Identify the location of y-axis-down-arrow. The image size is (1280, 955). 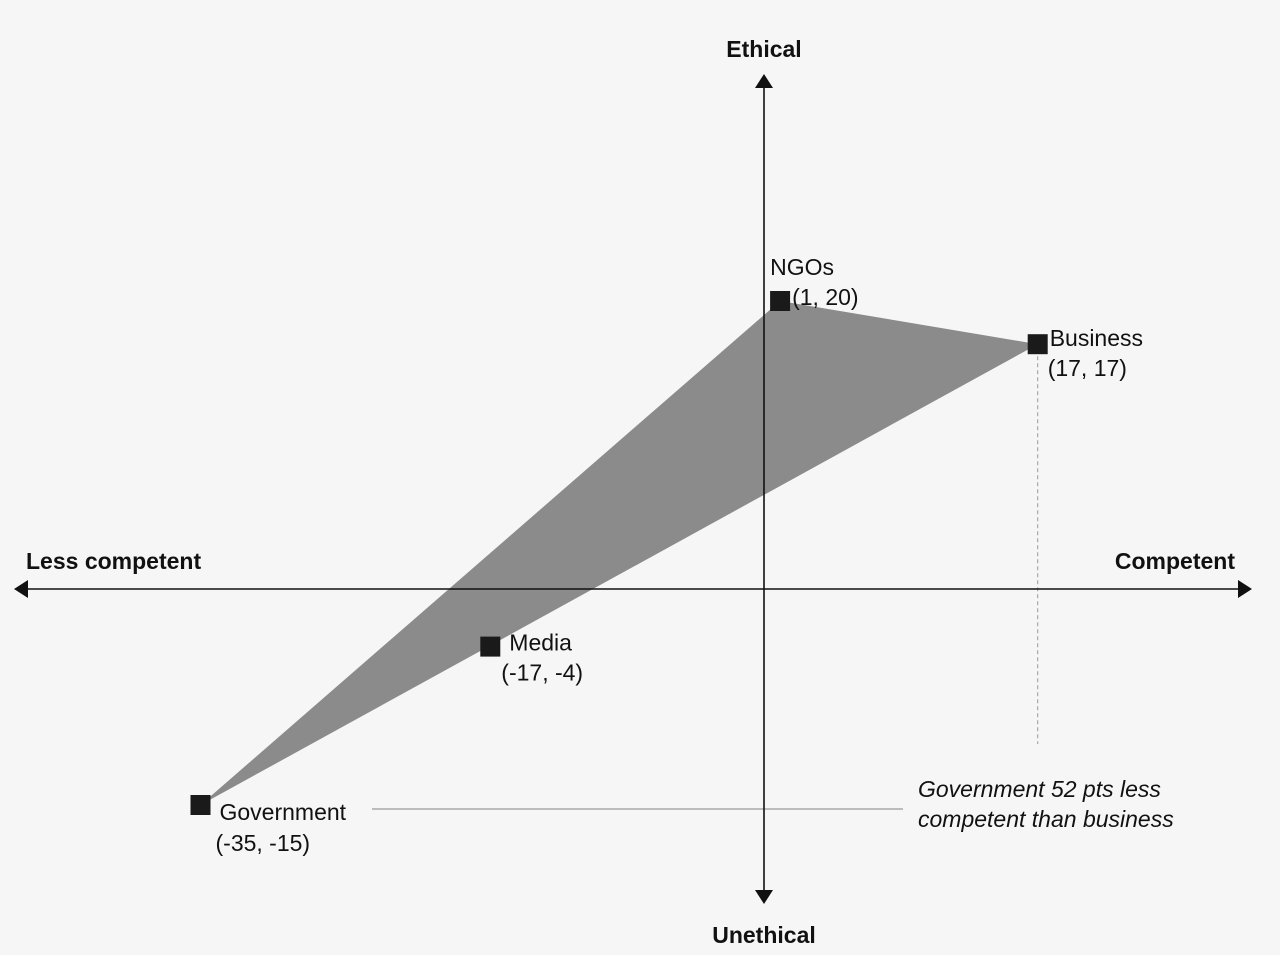
(764, 897).